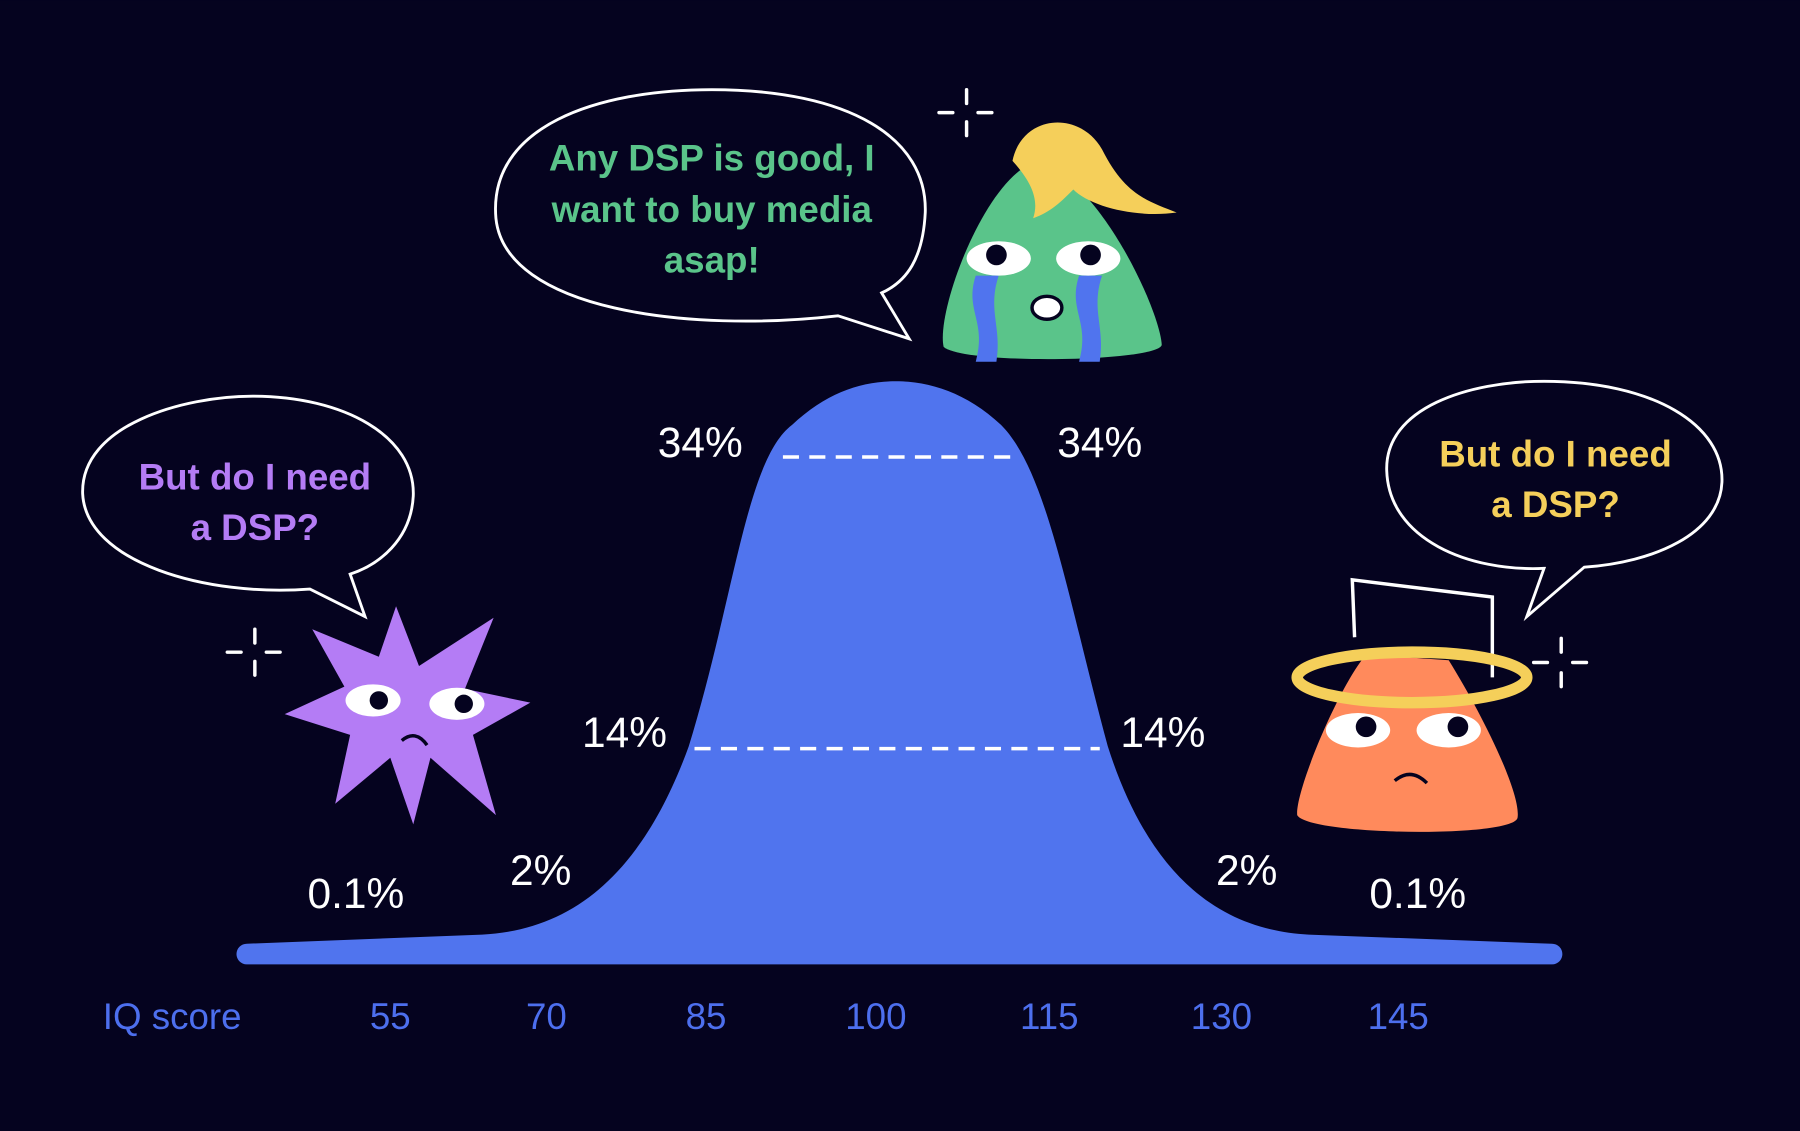 This screenshot has width=1800, height=1131. What do you see at coordinates (546, 1016) in the screenshot?
I see `axis-tick: 70` at bounding box center [546, 1016].